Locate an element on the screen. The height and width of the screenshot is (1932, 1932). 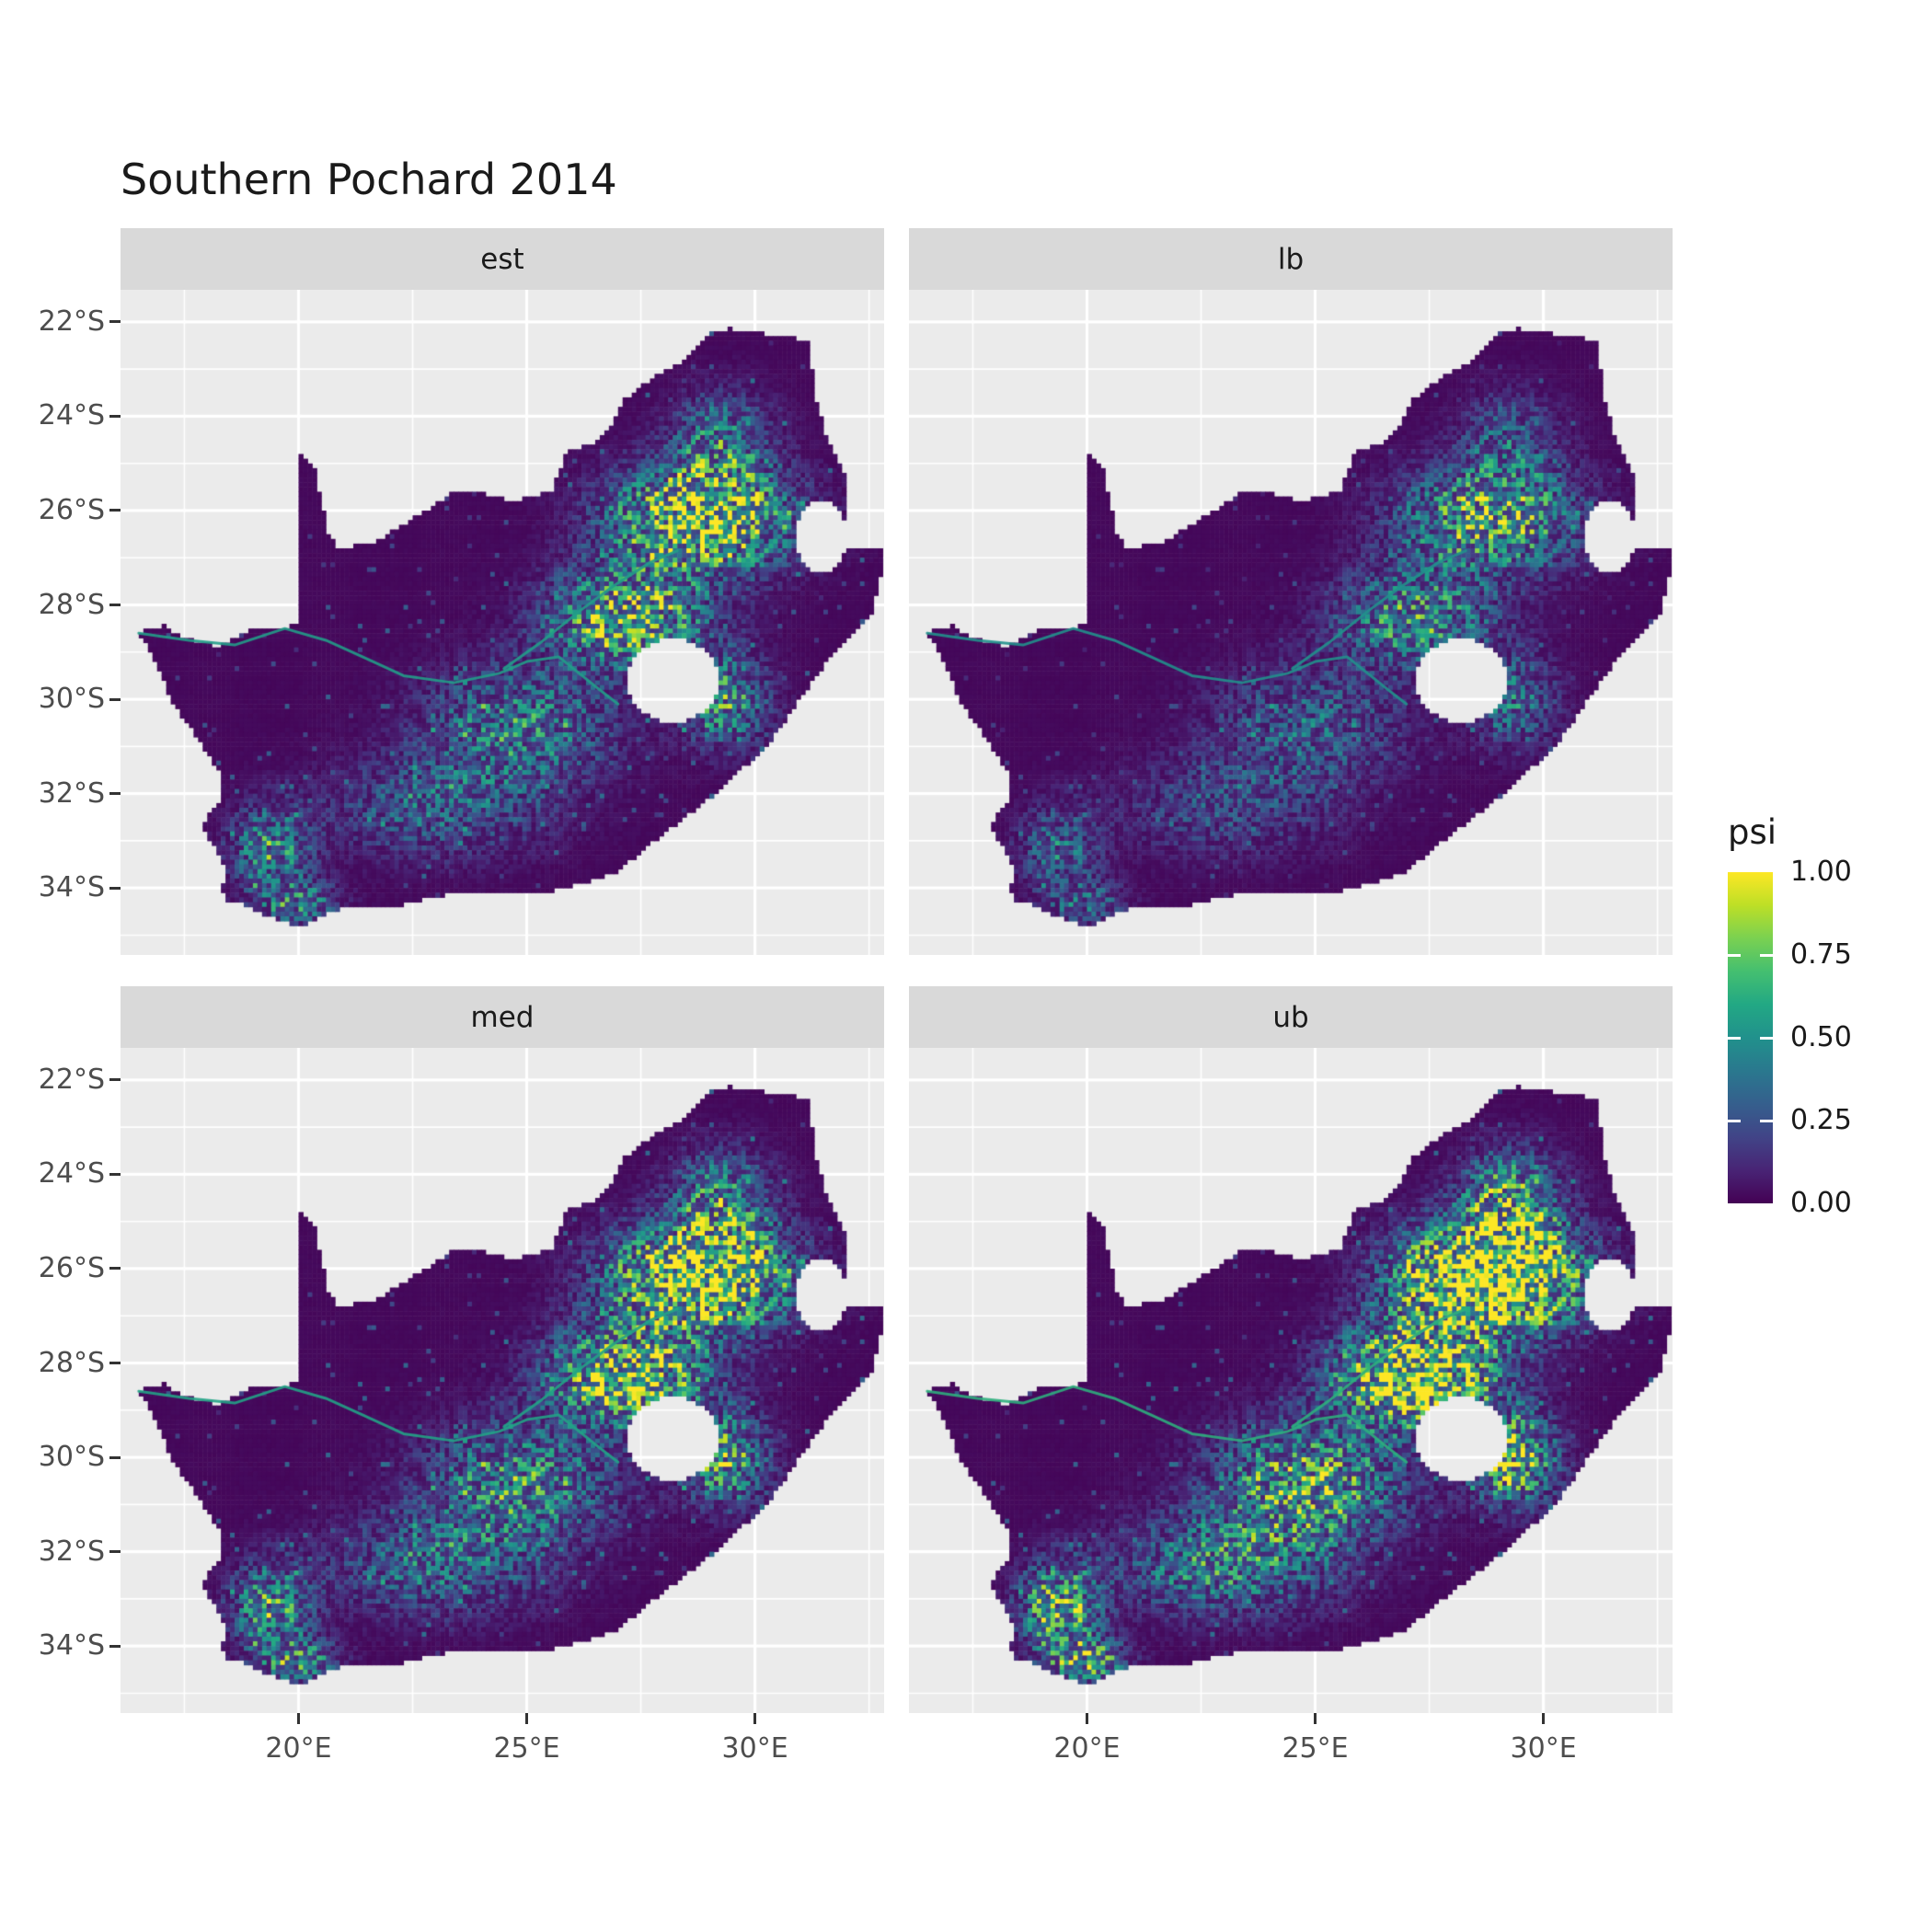
facet-label-est: est is located at coordinates (502, 259).